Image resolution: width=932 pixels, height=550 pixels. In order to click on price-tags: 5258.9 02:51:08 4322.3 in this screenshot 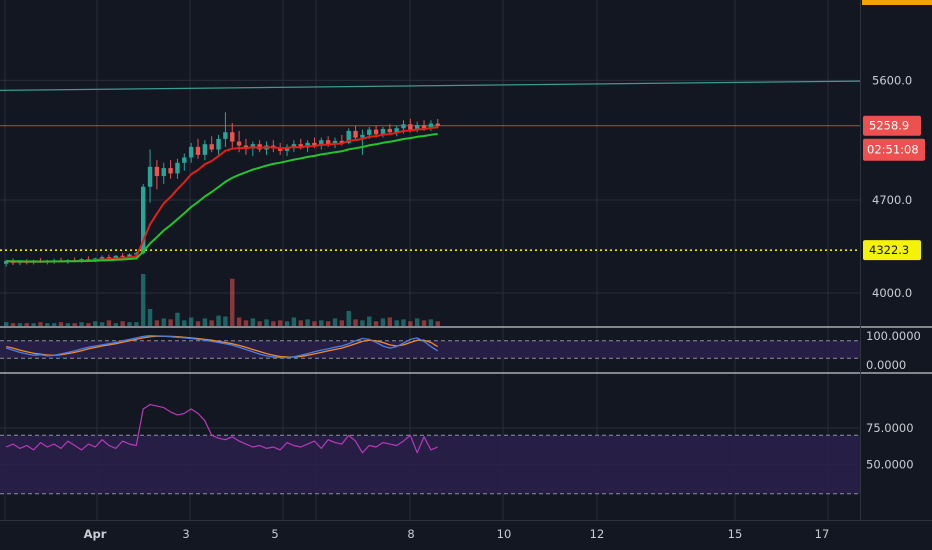, I will do `click(897, 130)`.